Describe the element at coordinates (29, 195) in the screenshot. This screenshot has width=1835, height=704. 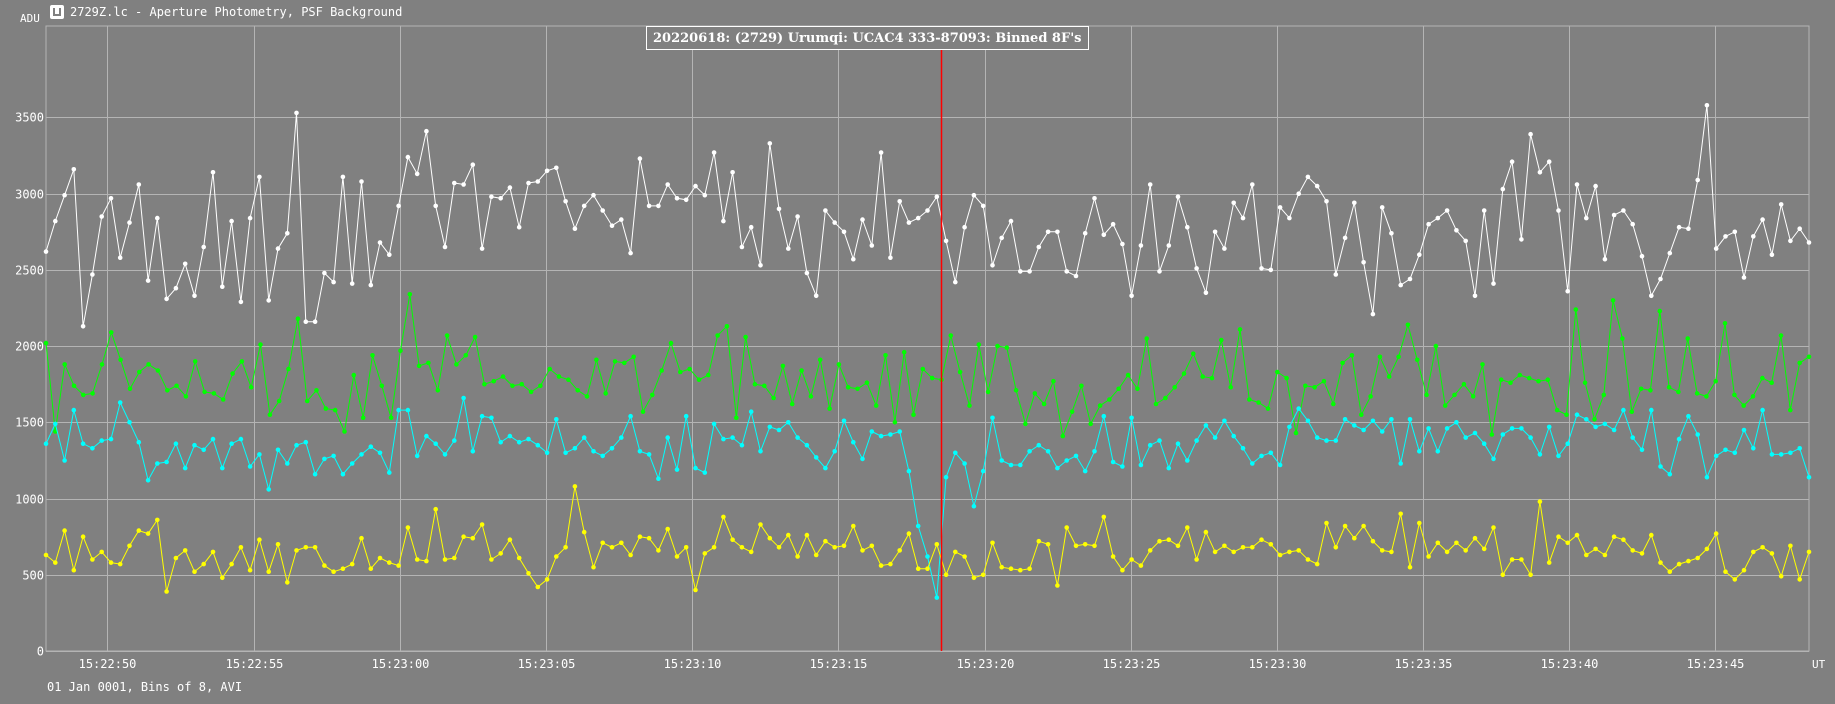
I see `y-tick-label: 3000` at that location.